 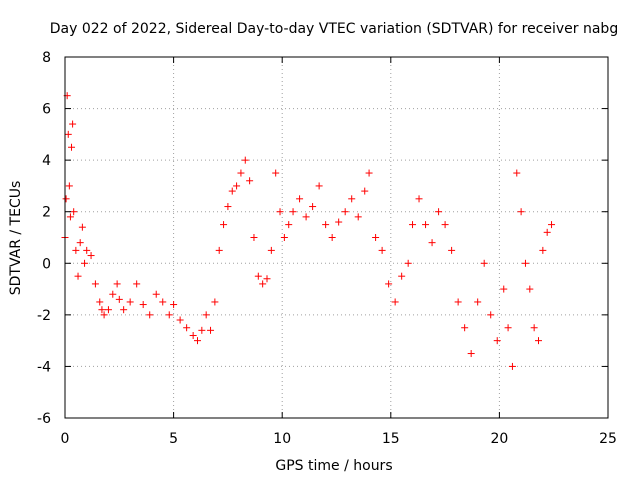 I want to click on x-tick-label: 5, so click(x=173, y=439).